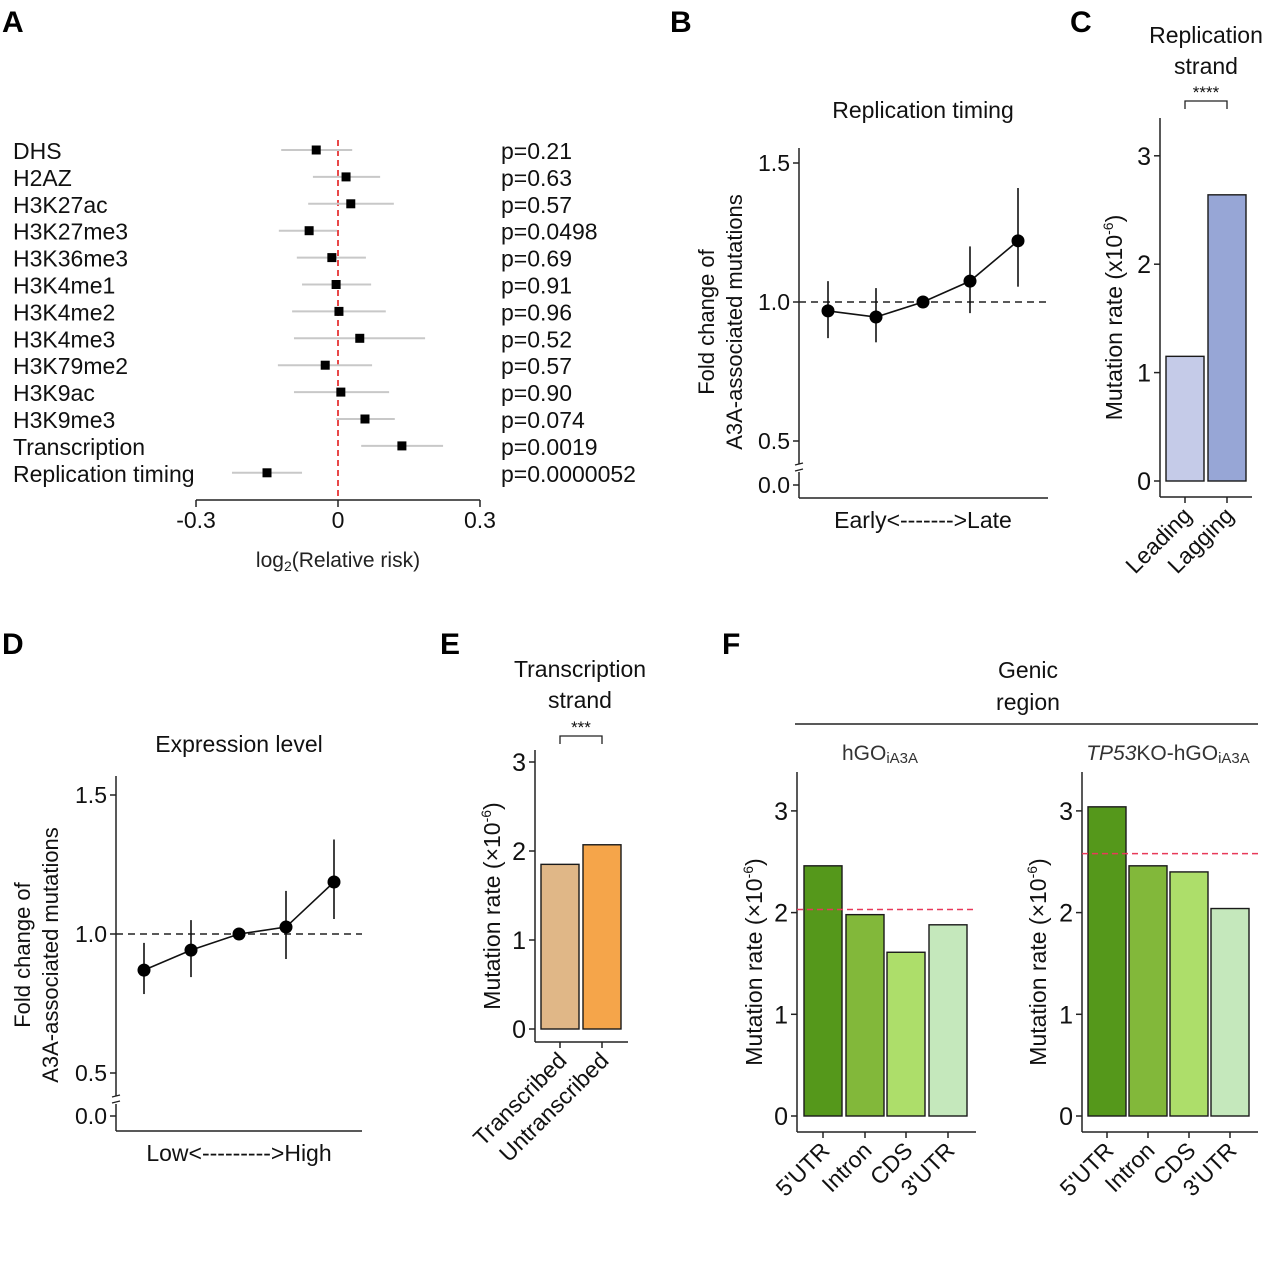  What do you see at coordinates (450, 644) in the screenshot?
I see `panel-letter-e: E` at bounding box center [450, 644].